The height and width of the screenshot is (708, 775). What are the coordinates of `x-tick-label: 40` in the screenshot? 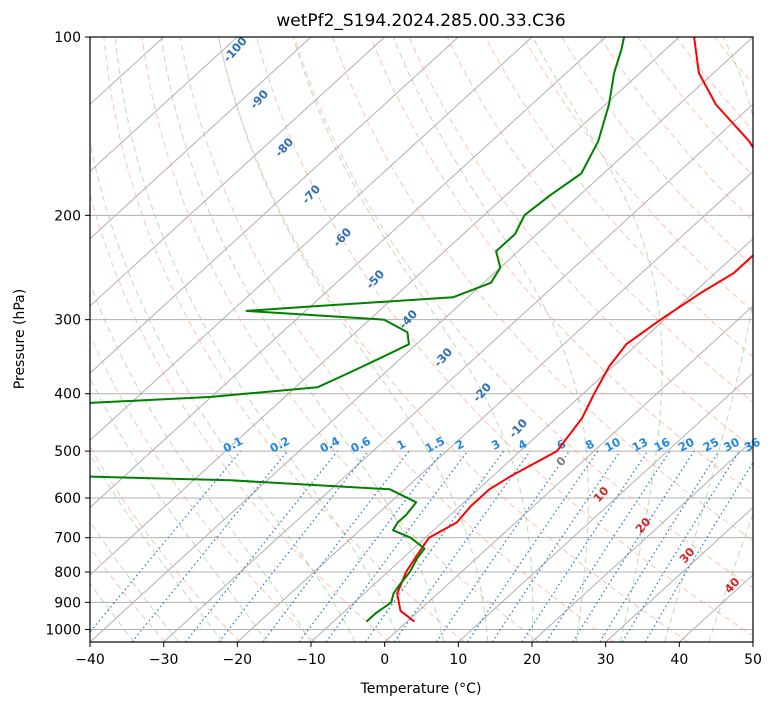 It's located at (679, 660).